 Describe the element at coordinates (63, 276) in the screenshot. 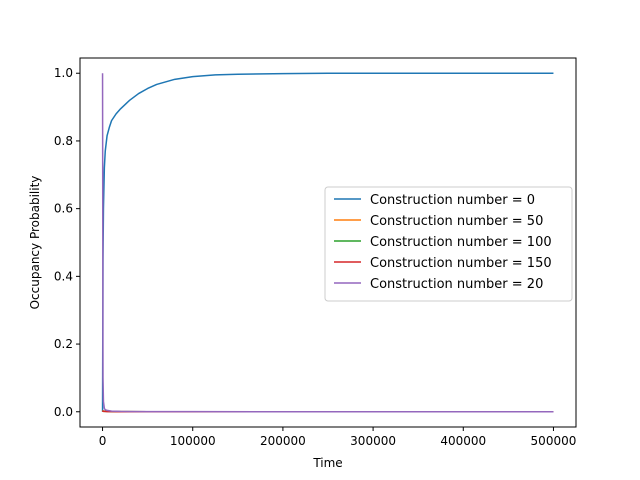

I see `y-tick-label: 0.4` at that location.